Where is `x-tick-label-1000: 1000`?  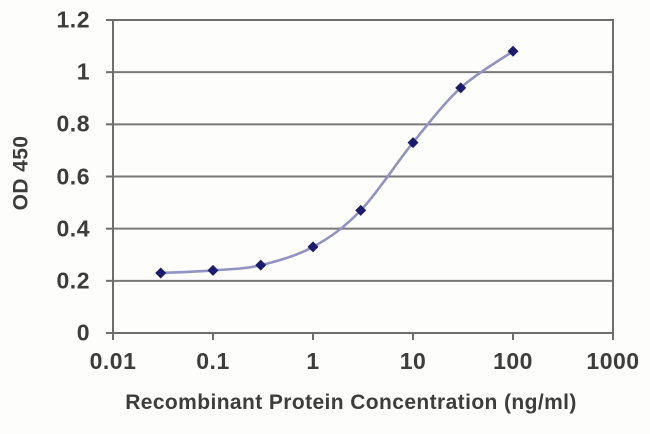
x-tick-label-1000: 1000 is located at coordinates (613, 361).